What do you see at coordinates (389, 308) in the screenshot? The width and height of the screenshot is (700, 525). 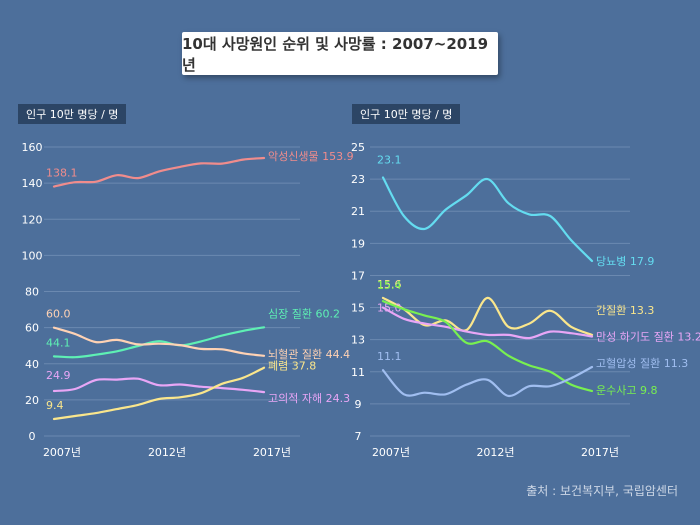 I see `series-start-label: 15.0` at bounding box center [389, 308].